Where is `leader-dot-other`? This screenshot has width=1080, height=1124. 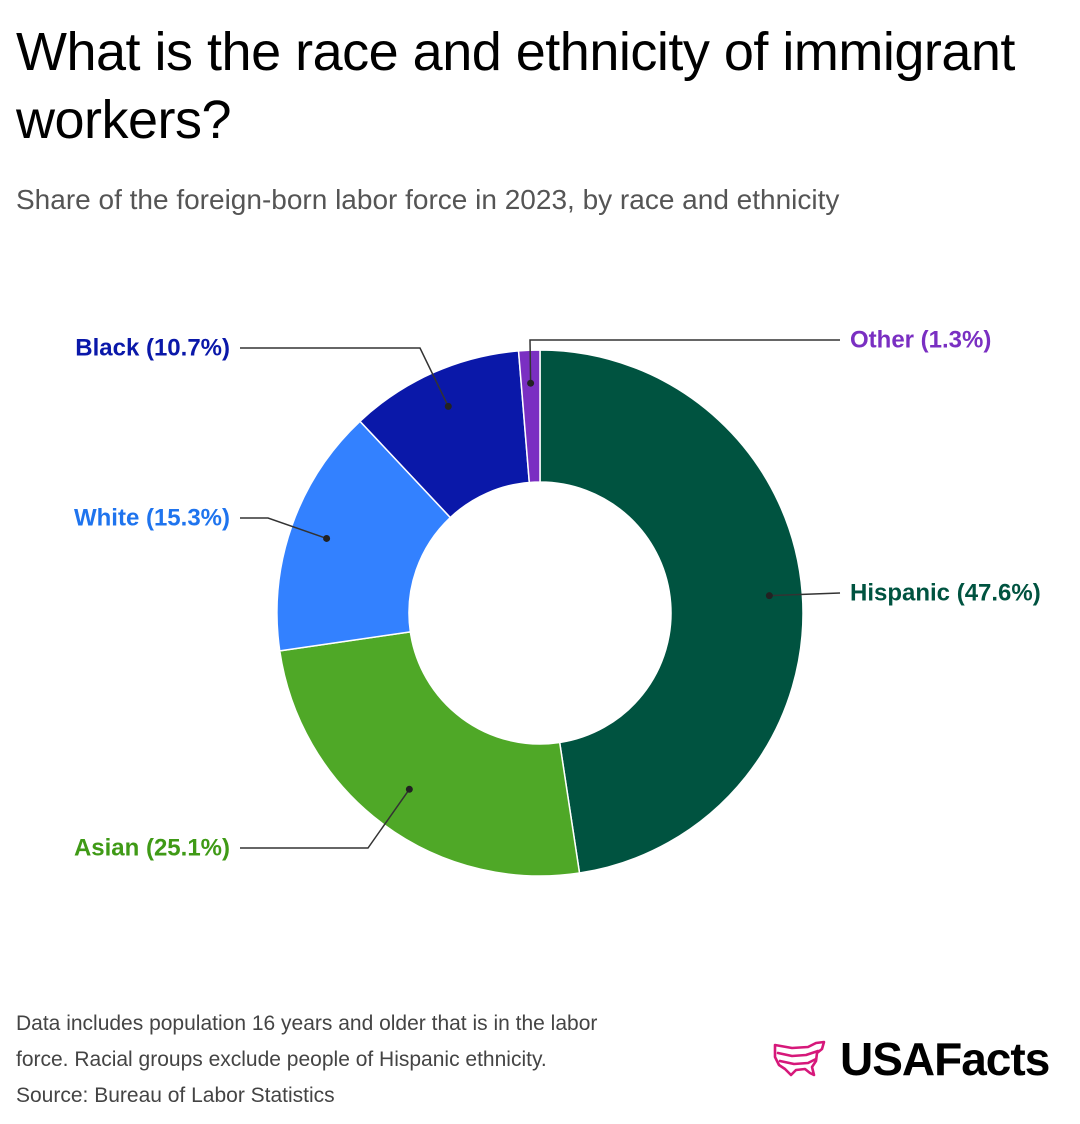
leader-dot-other is located at coordinates (531, 383).